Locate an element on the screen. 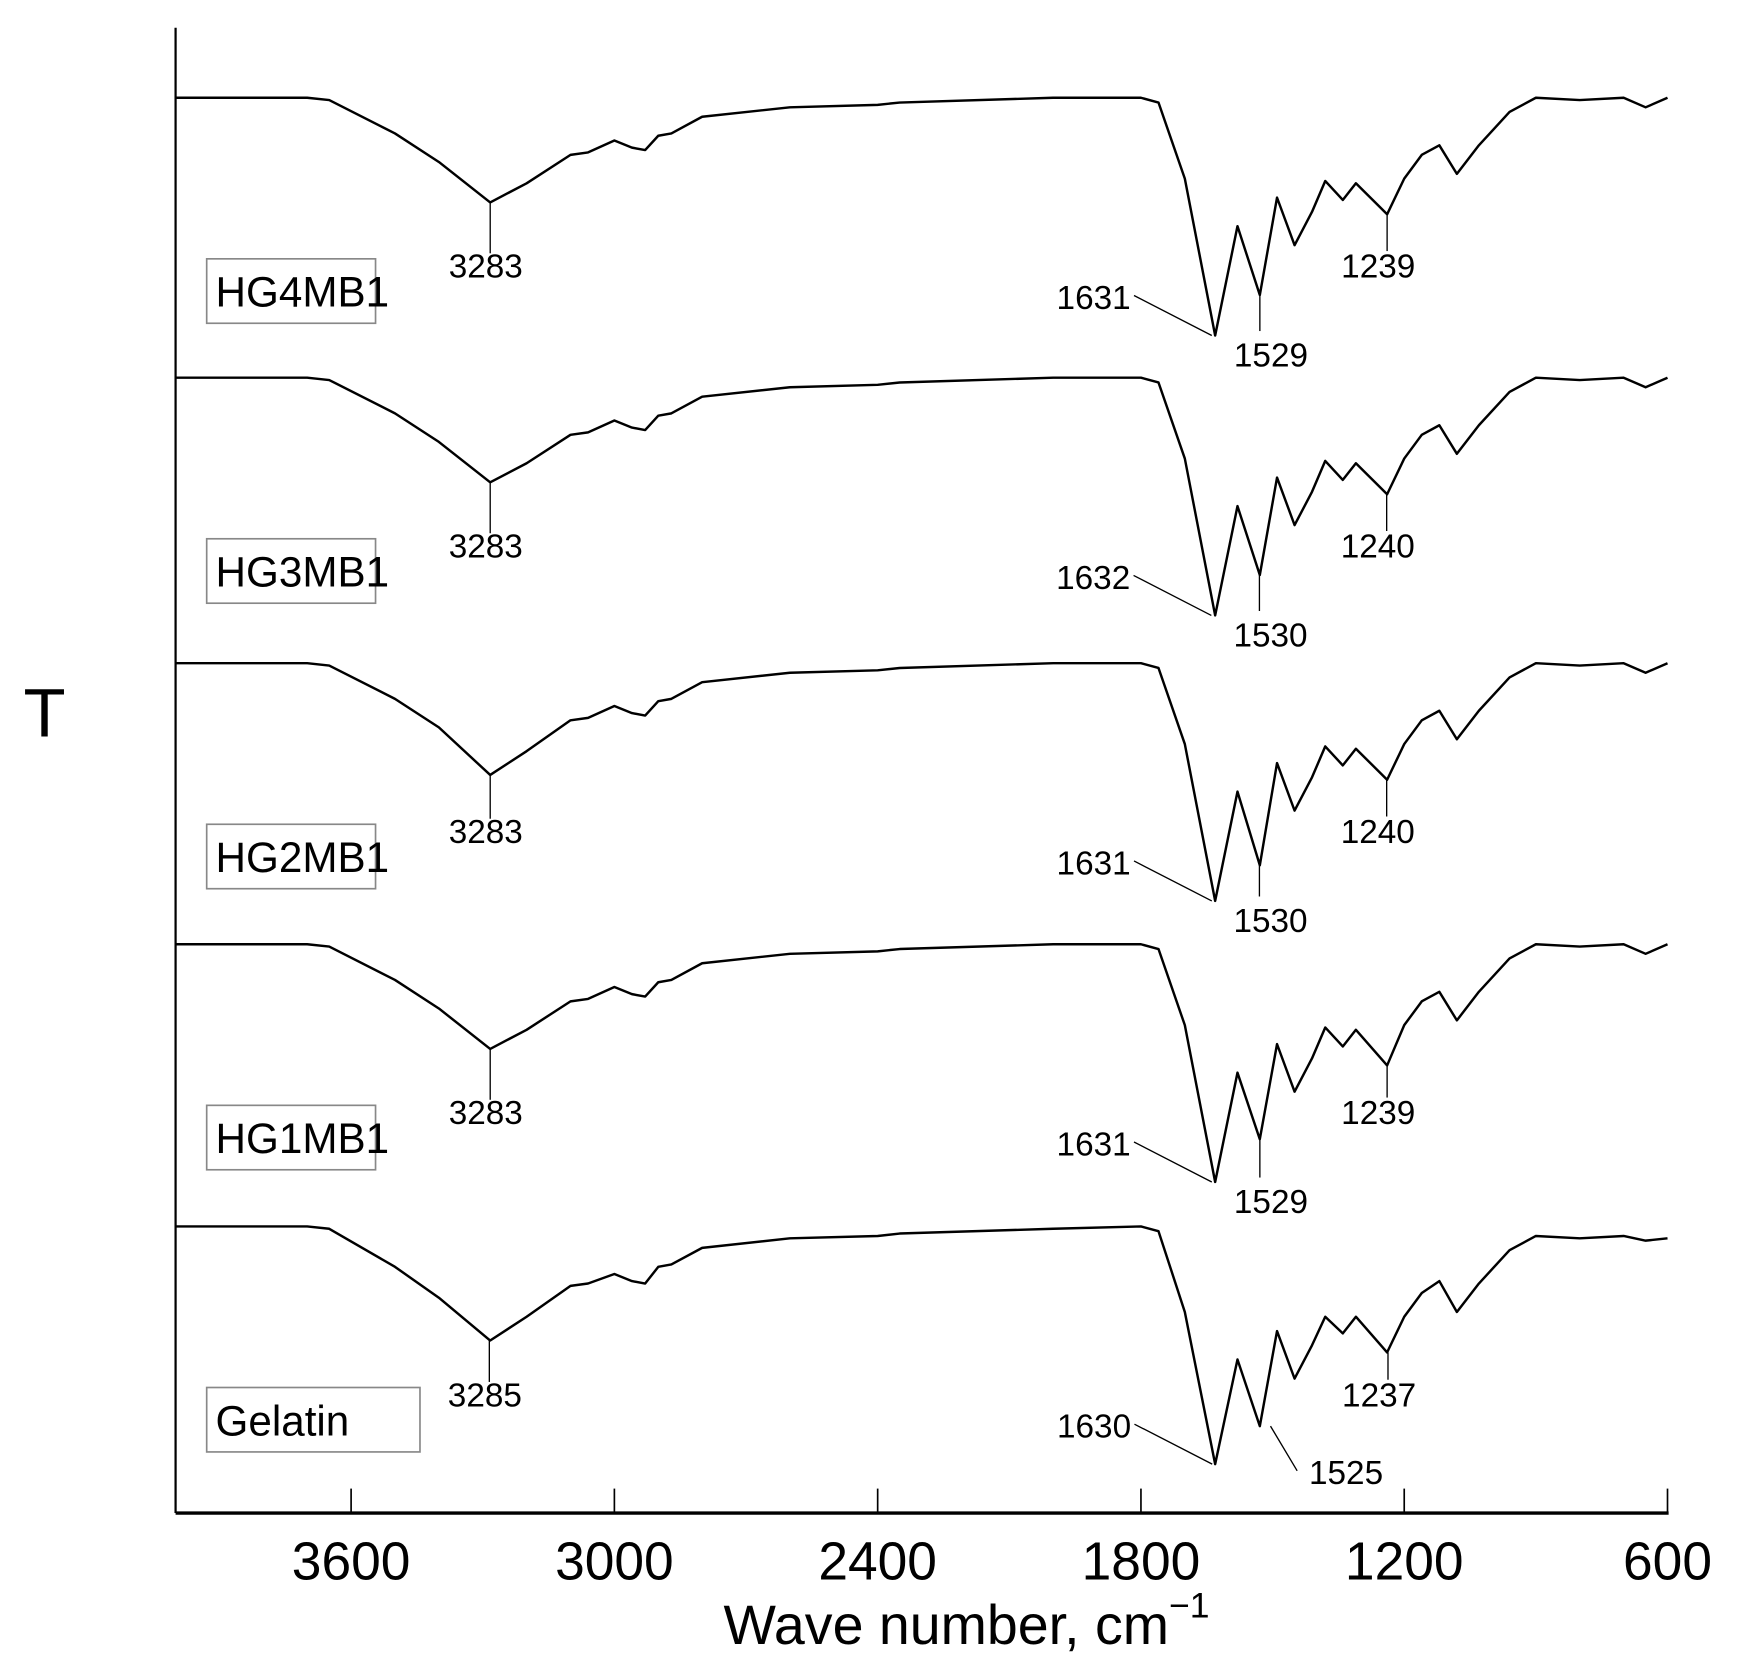 Image resolution: width=1742 pixels, height=1673 pixels. peak-label: 1237 is located at coordinates (1379, 1395).